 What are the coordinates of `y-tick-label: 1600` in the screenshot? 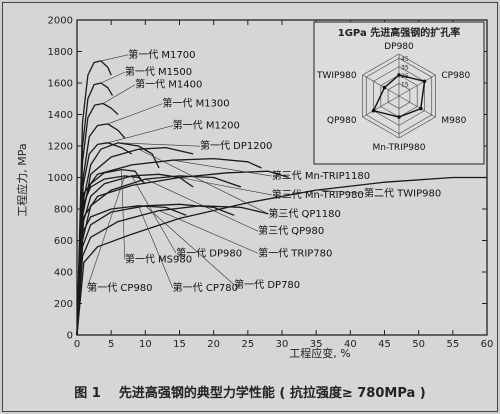 It's located at (60, 84).